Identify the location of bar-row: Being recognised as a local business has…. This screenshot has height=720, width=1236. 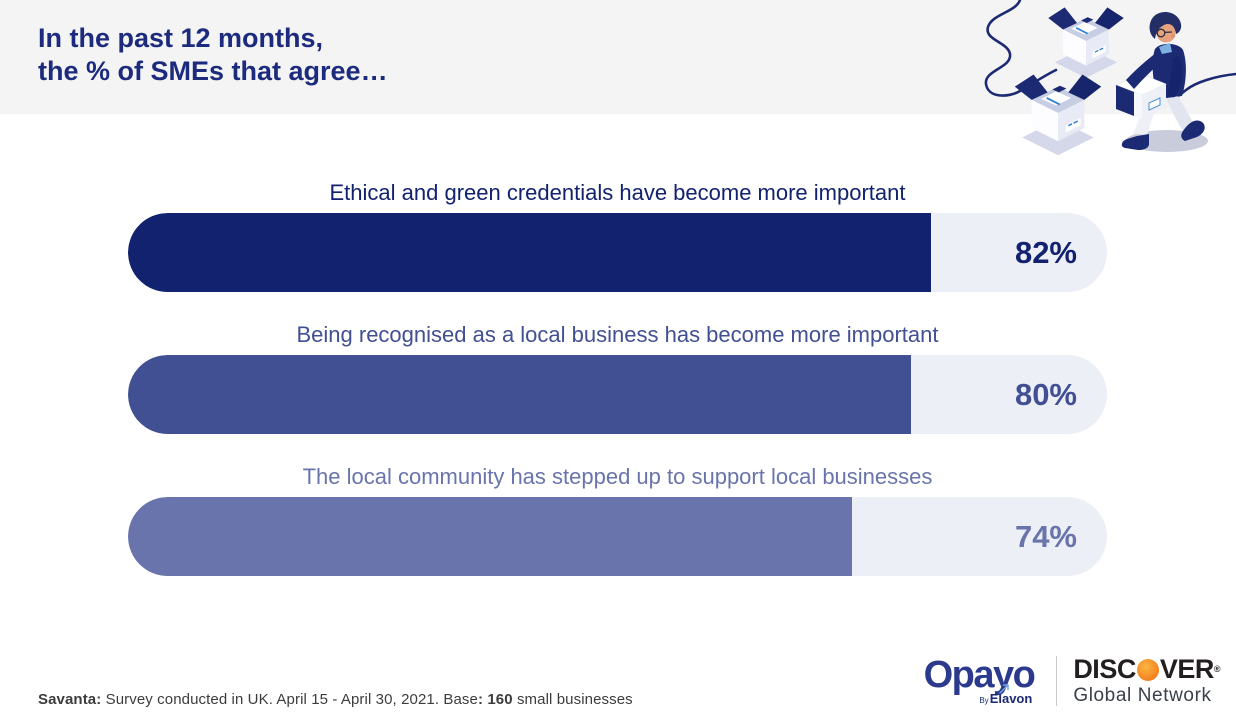
(617, 378).